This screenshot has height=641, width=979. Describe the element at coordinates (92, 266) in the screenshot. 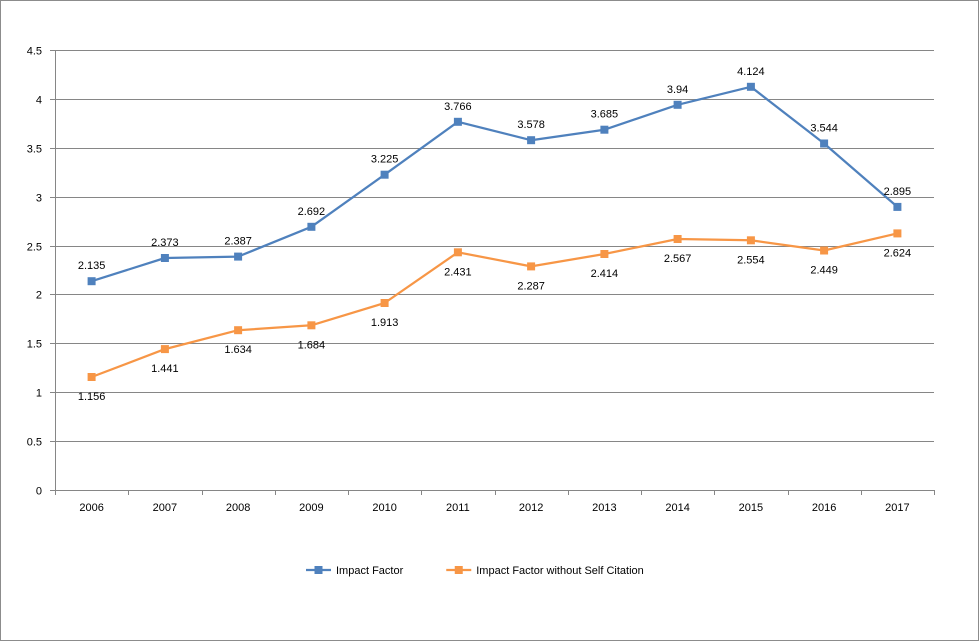

I see `data-label: 2.135` at that location.